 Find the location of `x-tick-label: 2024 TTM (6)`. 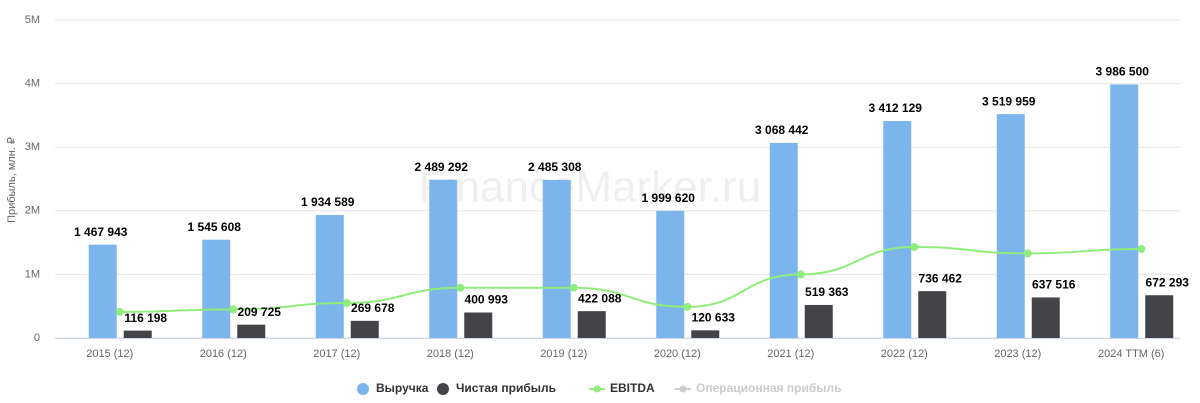

x-tick-label: 2024 TTM (6) is located at coordinates (1131, 354).